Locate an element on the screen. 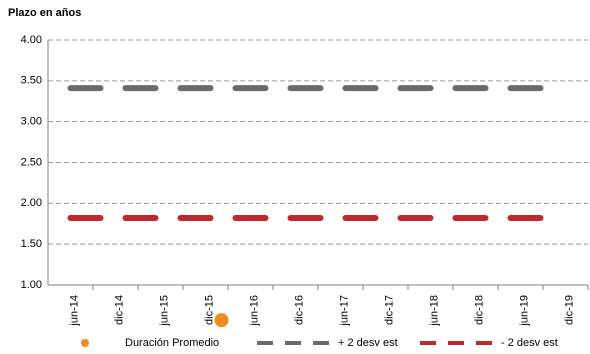 This screenshot has height=354, width=590. x-tick-label: dic-15 is located at coordinates (209, 310).